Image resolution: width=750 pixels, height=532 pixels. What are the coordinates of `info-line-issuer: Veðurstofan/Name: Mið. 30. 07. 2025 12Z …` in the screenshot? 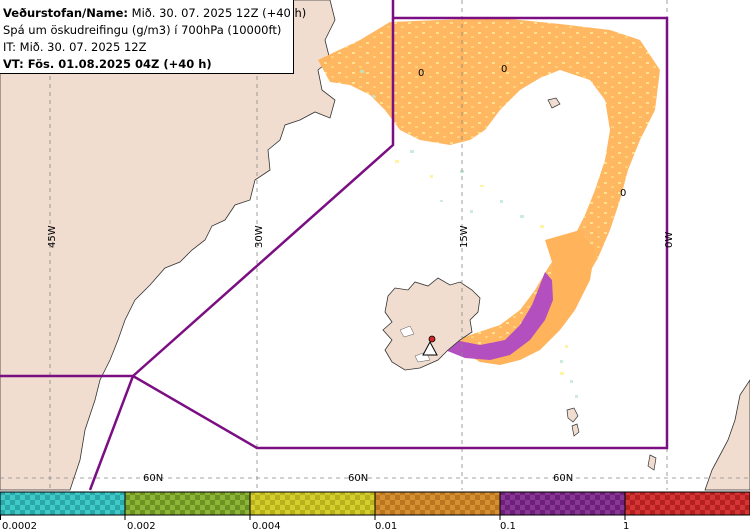 It's located at (155, 13).